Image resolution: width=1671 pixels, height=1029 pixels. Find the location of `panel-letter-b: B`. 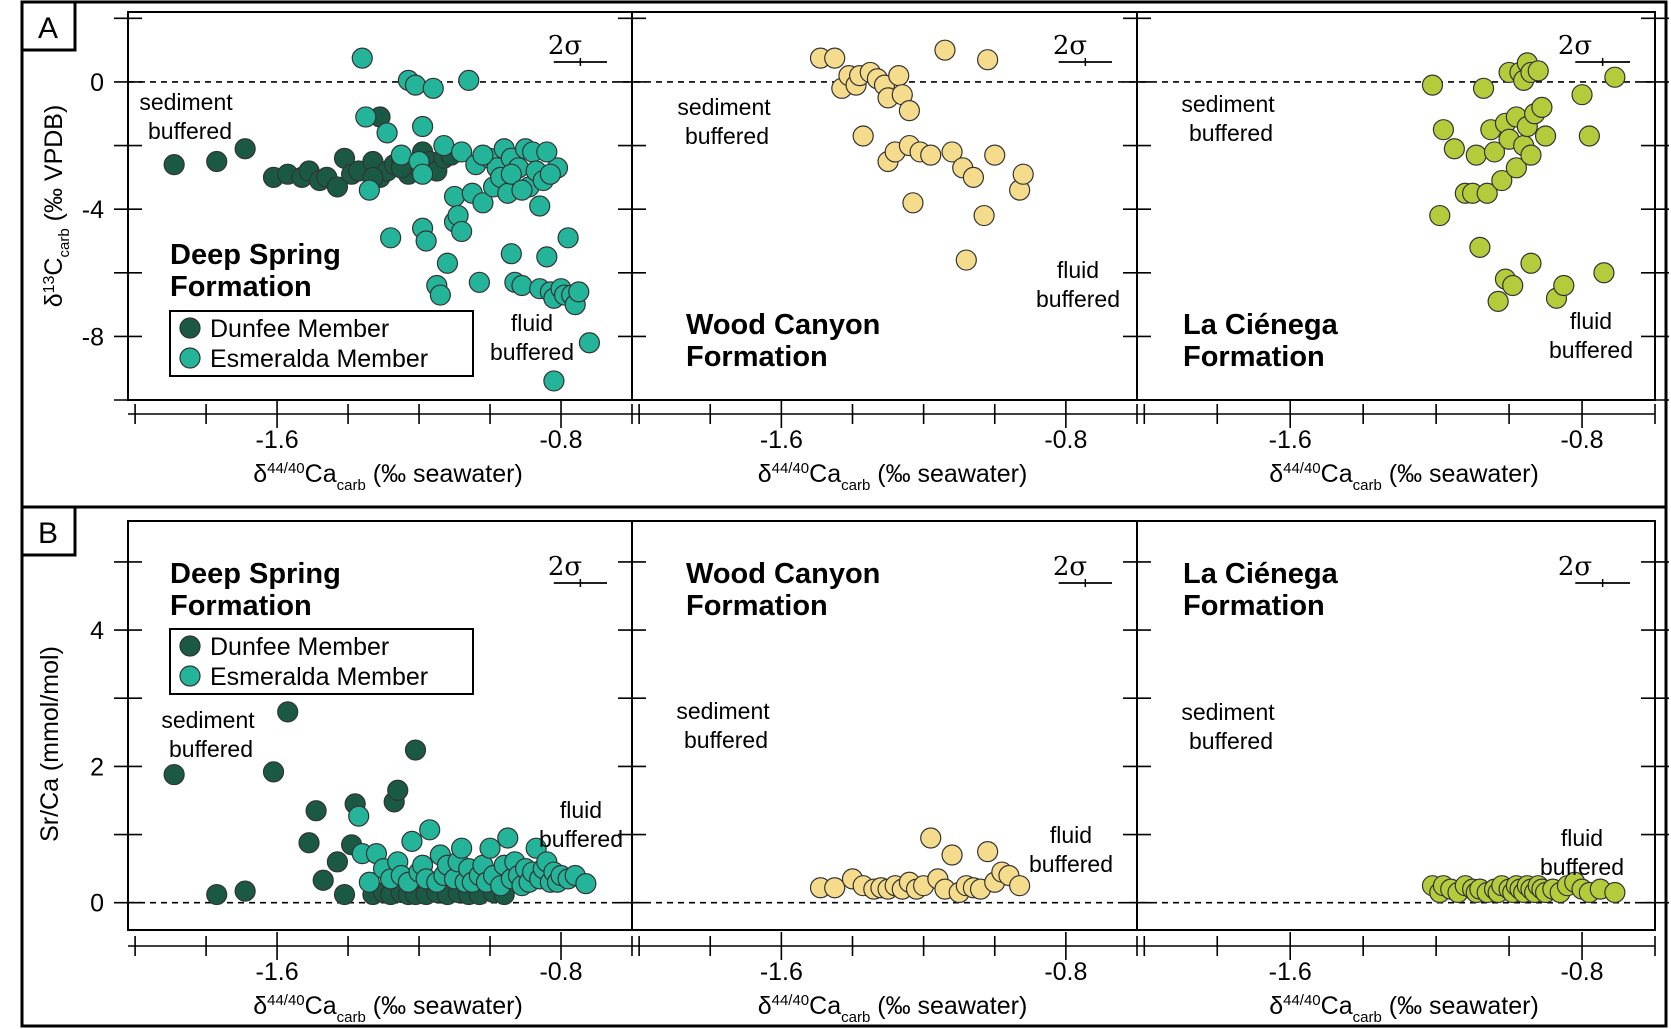

panel-letter-b: B is located at coordinates (48, 533).